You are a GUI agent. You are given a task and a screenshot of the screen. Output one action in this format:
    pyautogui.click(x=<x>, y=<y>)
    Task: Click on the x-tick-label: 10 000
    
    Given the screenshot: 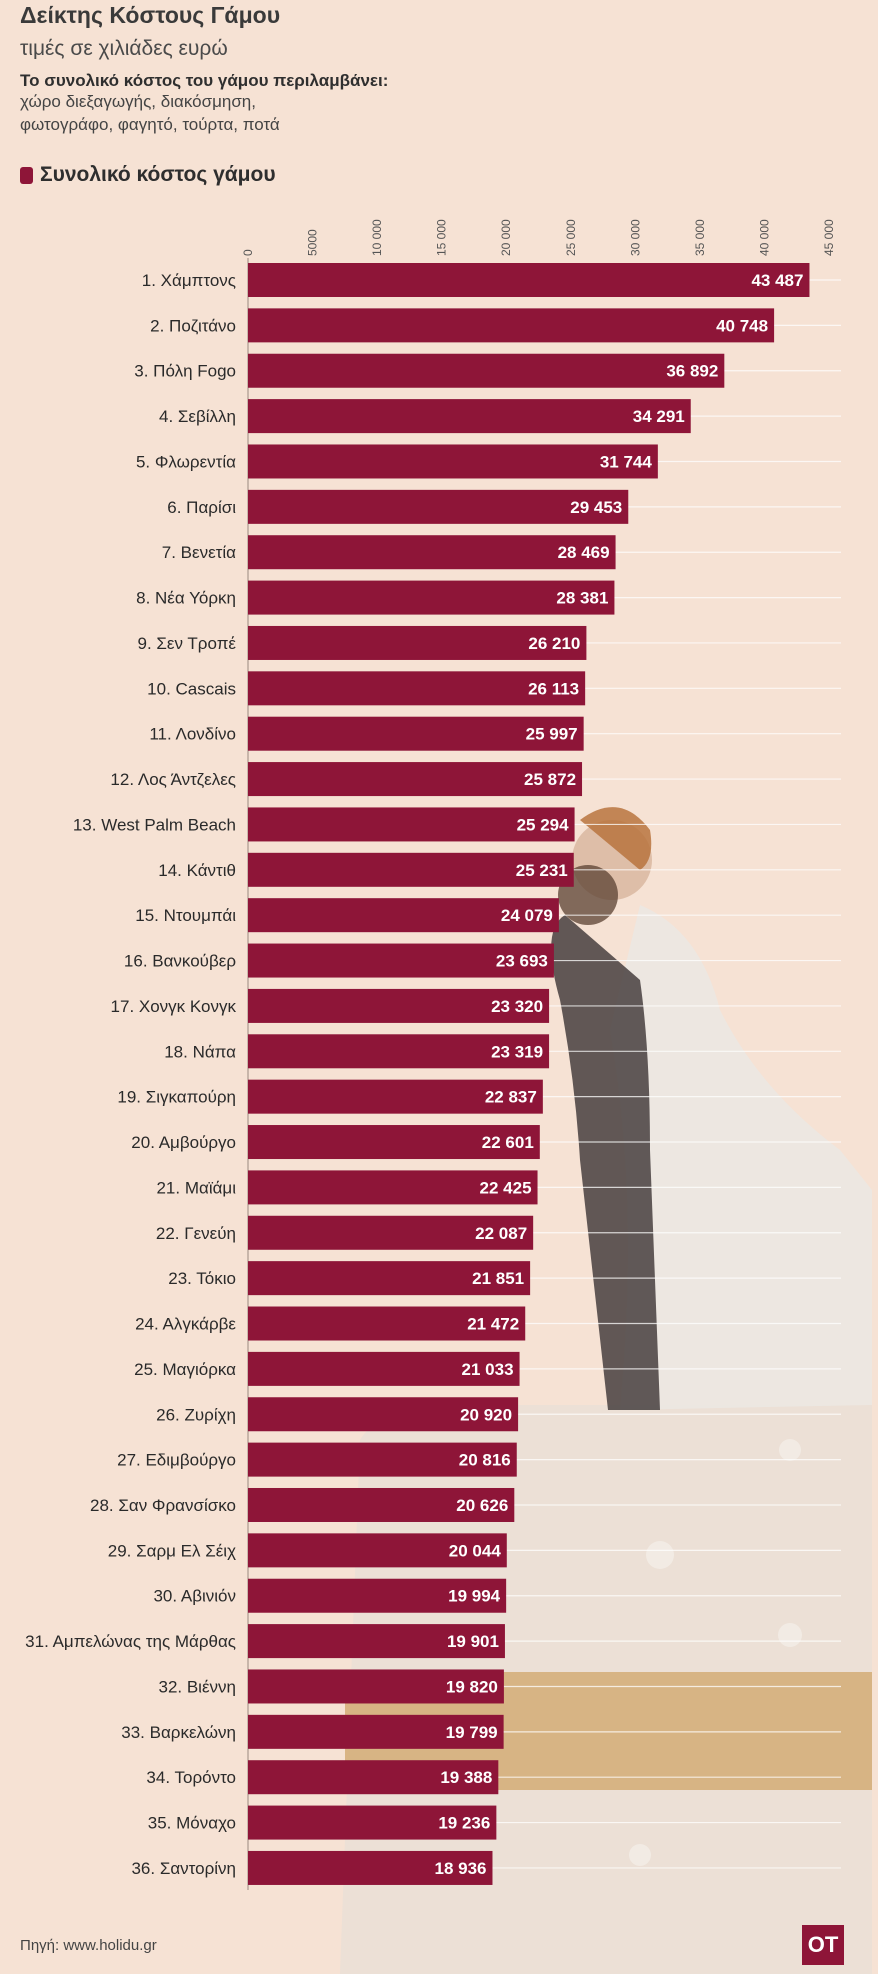 What is the action you would take?
    pyautogui.click(x=377, y=237)
    